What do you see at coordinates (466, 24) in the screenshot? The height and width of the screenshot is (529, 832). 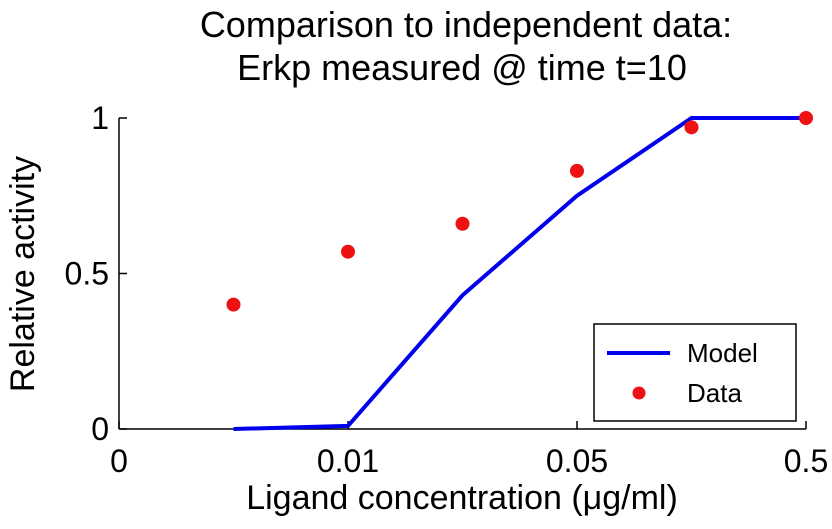 I see `chart-title-line-1: Comparison to independent data:` at bounding box center [466, 24].